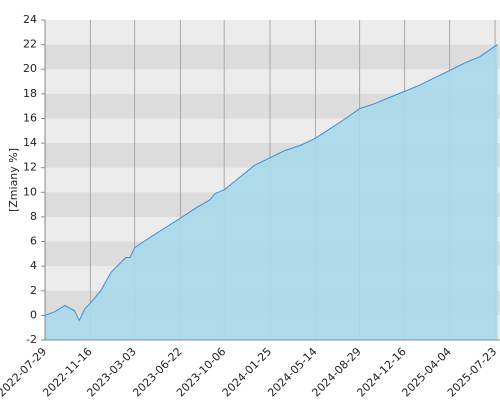  I want to click on y-tick-label: 16, so click(30, 117).